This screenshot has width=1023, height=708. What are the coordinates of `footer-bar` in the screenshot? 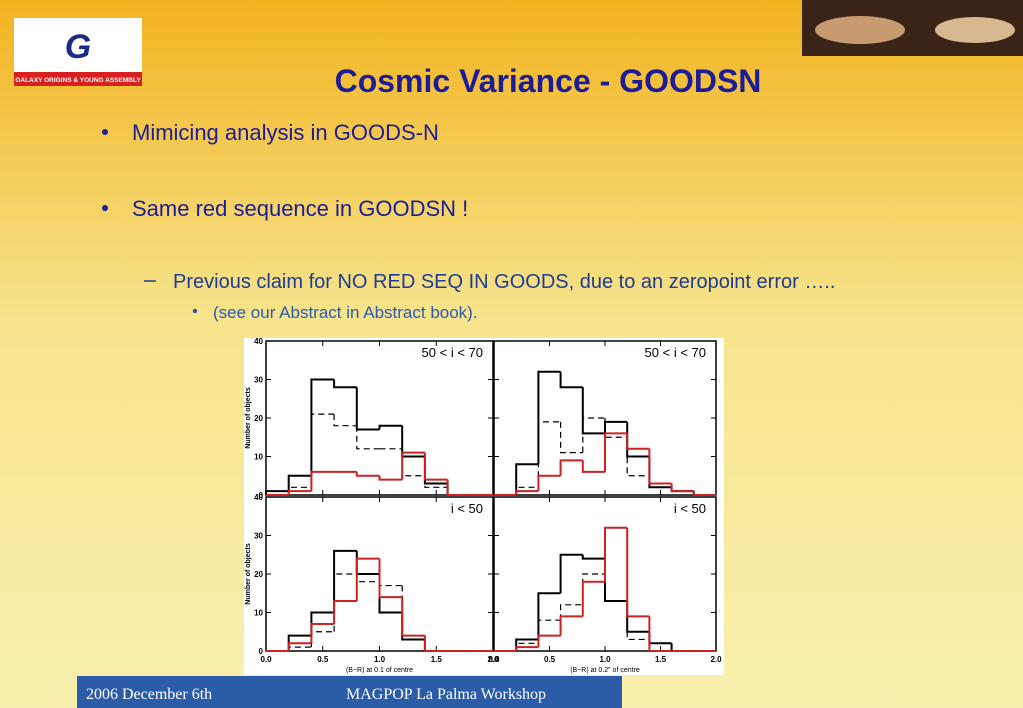 It's located at (349, 692).